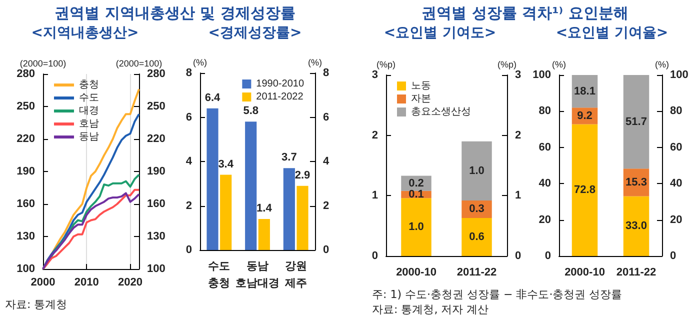 The image size is (700, 325). I want to click on x-tick-label: 2000, so click(43, 282).